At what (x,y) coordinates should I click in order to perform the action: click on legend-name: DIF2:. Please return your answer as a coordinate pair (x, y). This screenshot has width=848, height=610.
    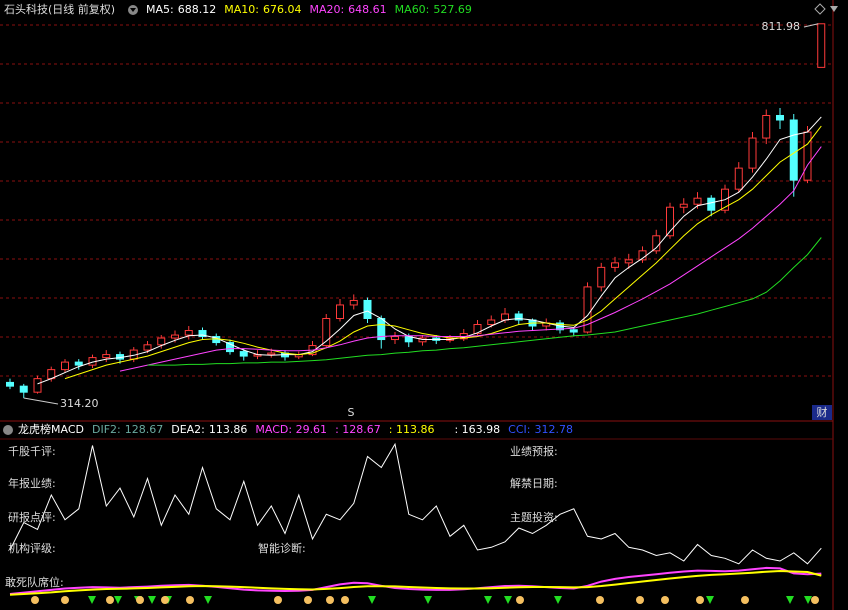
    Looking at the image, I should click on (106, 429).